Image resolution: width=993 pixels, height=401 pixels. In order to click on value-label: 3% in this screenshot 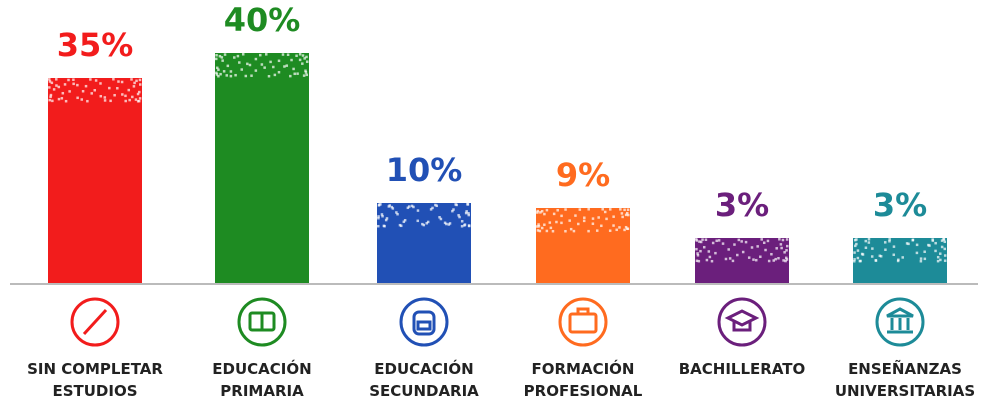, I will do `click(900, 205)`.